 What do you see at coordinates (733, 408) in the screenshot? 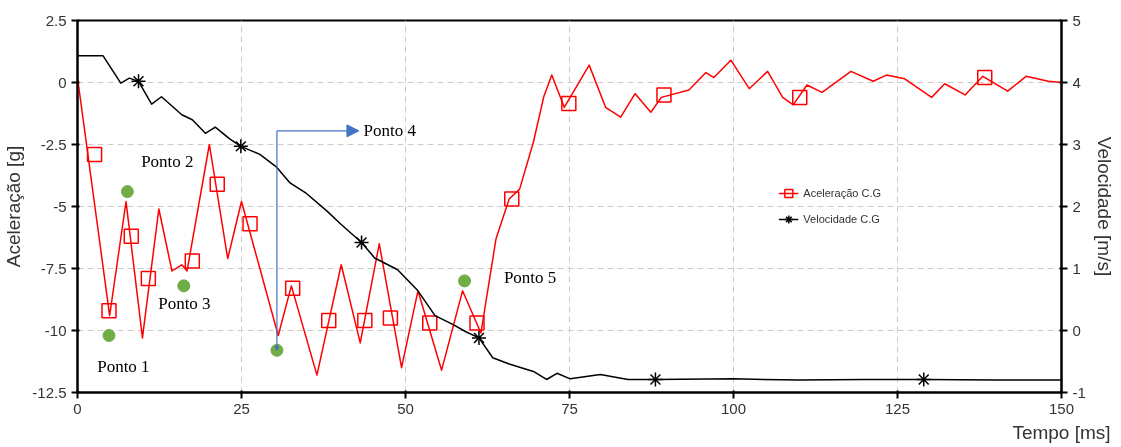
I see `x-tick-label: 100` at bounding box center [733, 408].